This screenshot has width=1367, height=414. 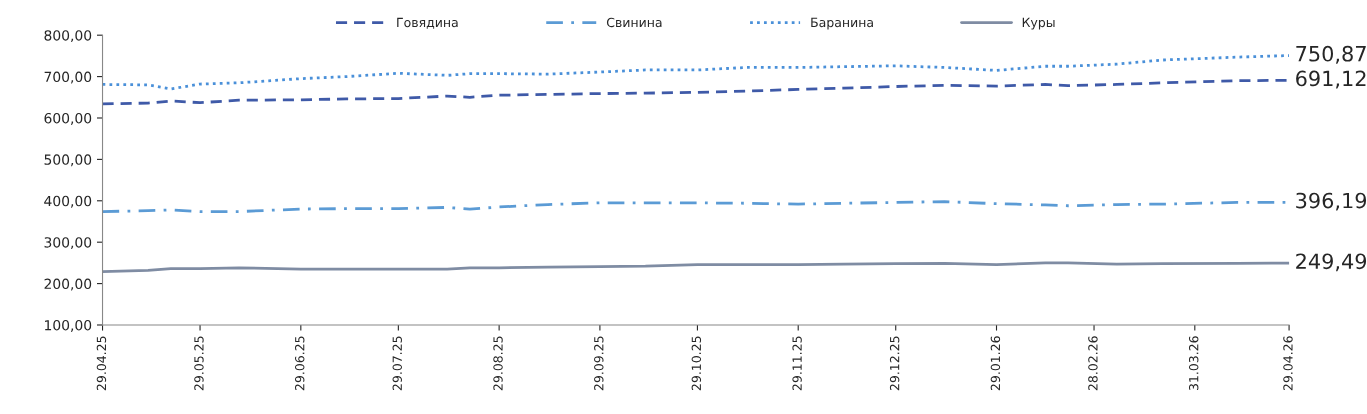 I want to click on legend-label: Свинина, so click(x=634, y=22).